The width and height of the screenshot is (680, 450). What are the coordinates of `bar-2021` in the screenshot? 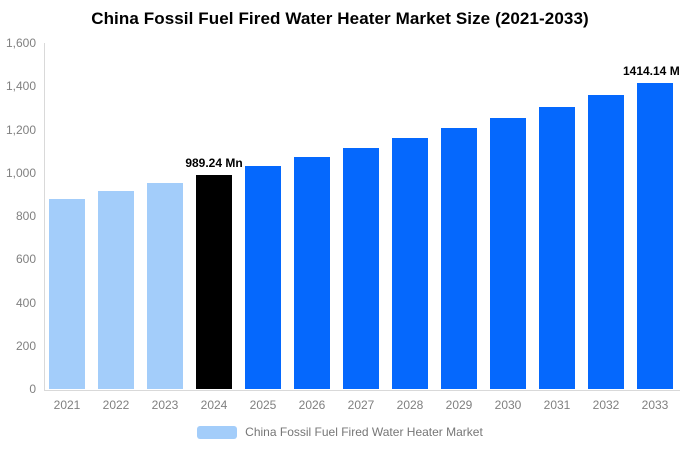 It's located at (67, 294).